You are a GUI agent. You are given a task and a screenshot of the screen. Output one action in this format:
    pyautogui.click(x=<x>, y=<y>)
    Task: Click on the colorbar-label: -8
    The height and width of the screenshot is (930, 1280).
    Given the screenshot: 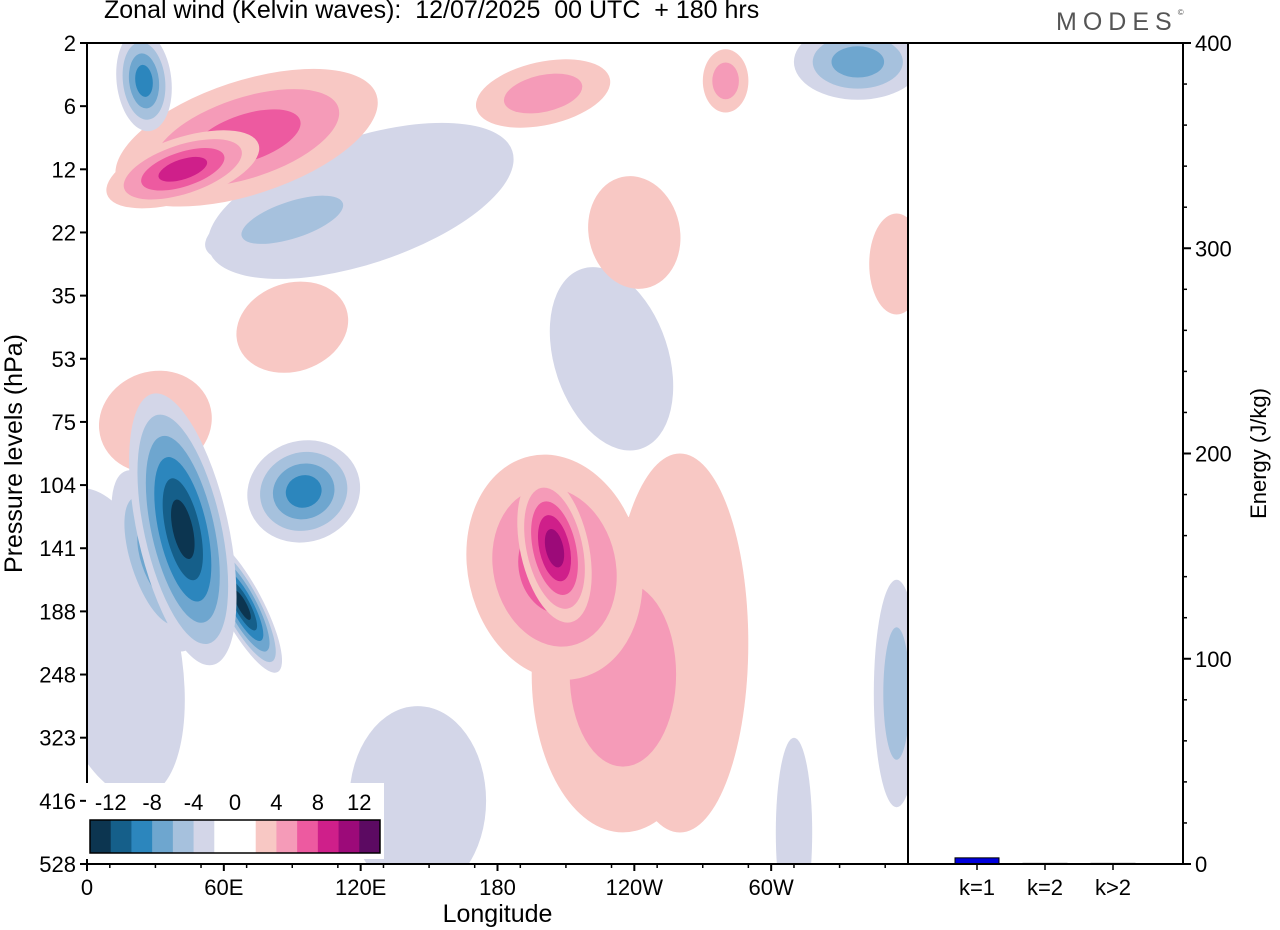 What is the action you would take?
    pyautogui.click(x=152, y=802)
    